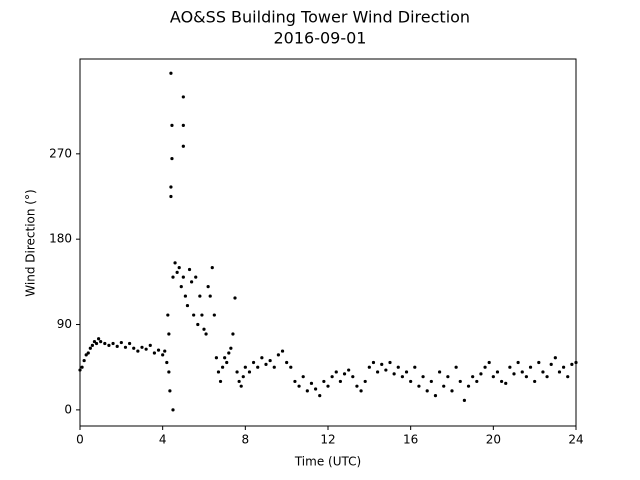  What do you see at coordinates (327, 440) in the screenshot?
I see `x-tick-label: 12` at bounding box center [327, 440].